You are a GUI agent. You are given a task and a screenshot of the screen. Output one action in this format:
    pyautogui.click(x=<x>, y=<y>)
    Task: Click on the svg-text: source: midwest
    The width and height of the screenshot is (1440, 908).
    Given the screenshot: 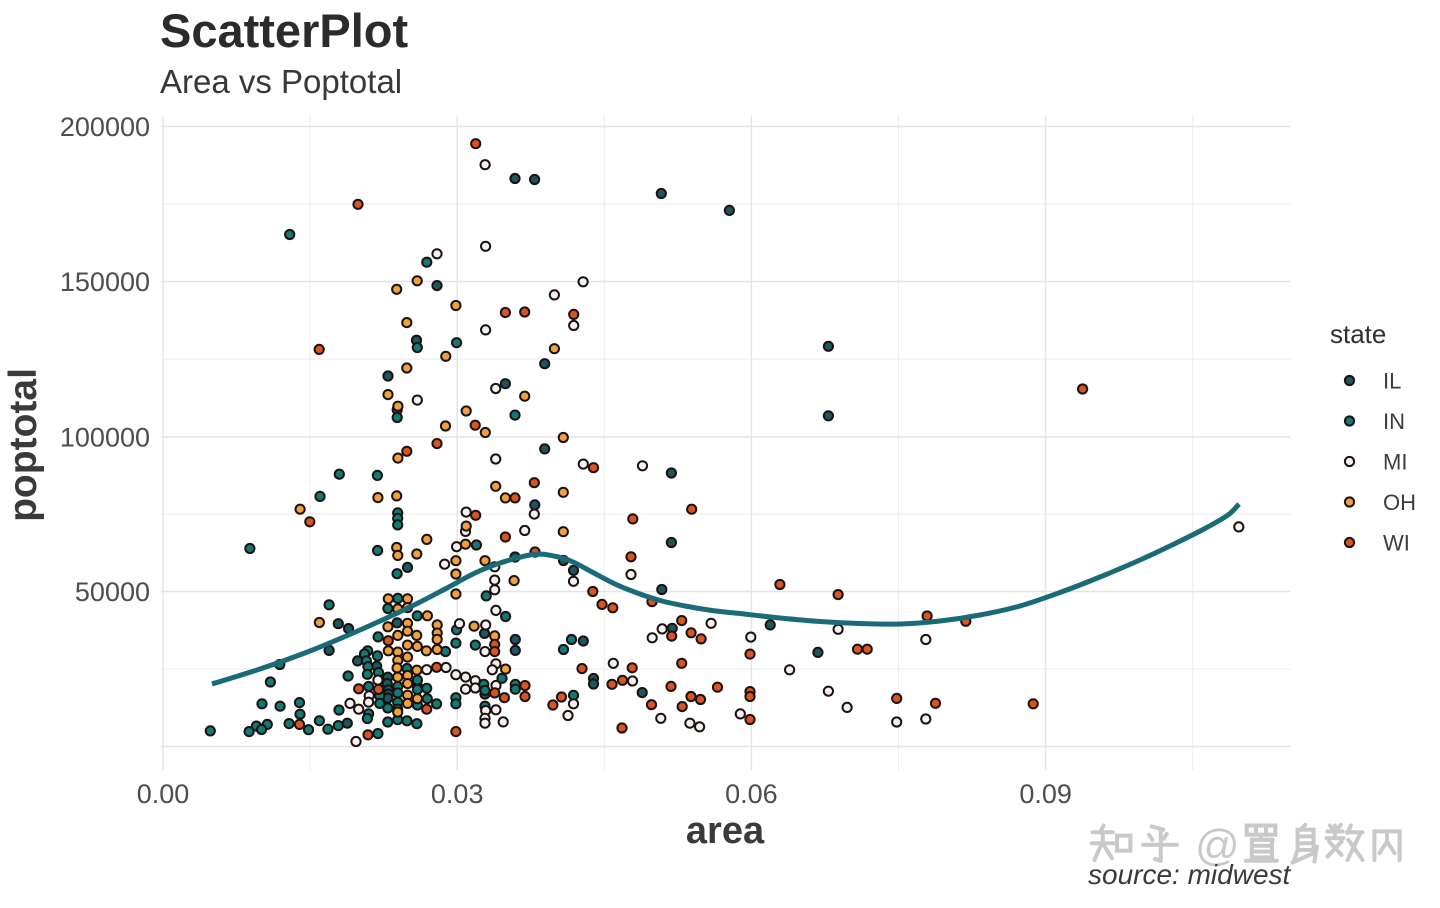 What is the action you would take?
    pyautogui.click(x=1190, y=874)
    